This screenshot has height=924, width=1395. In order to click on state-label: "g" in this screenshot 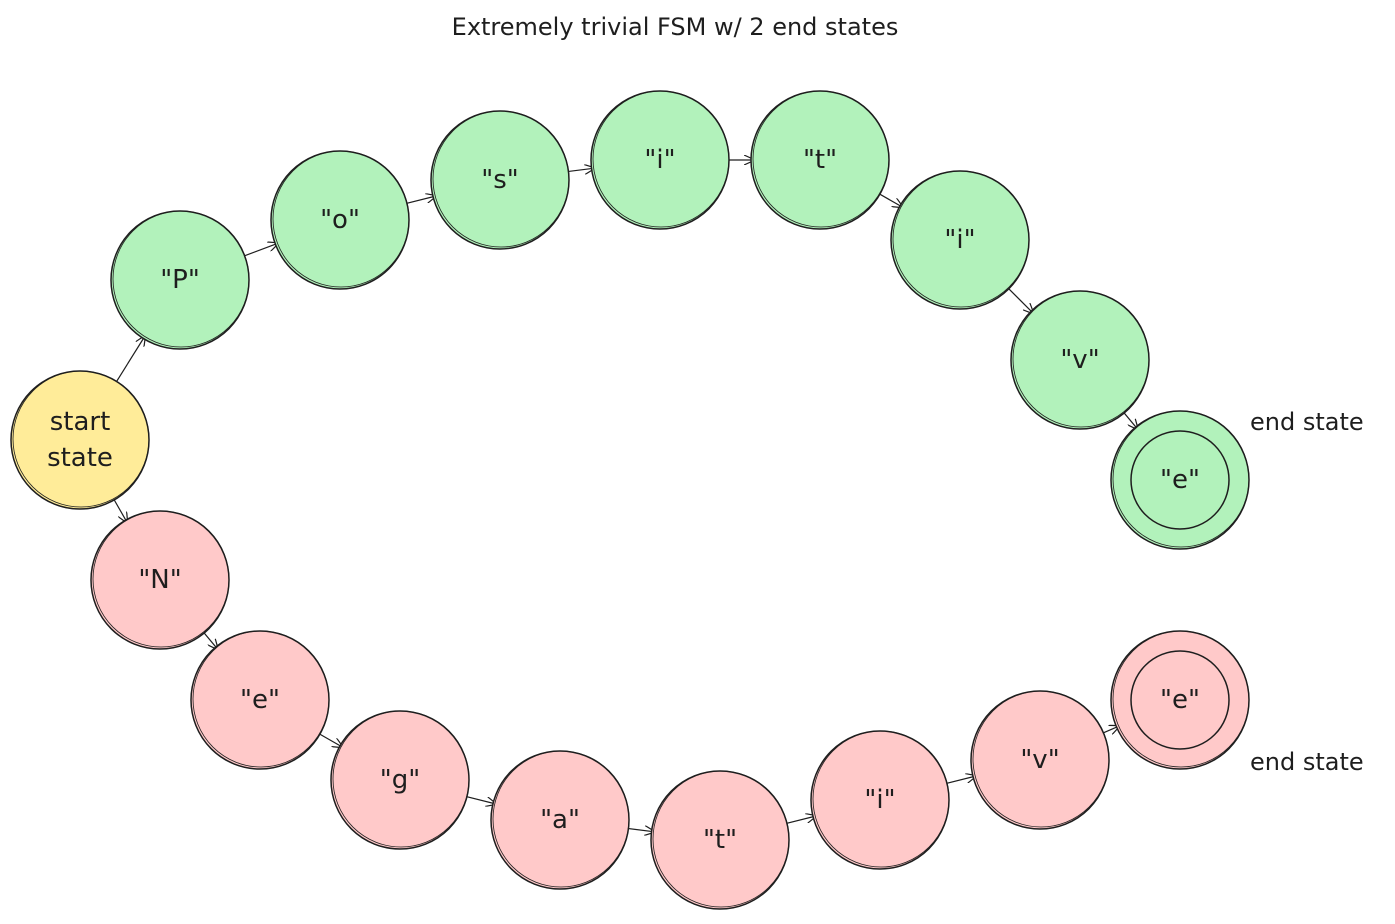, I will do `click(400, 780)`.